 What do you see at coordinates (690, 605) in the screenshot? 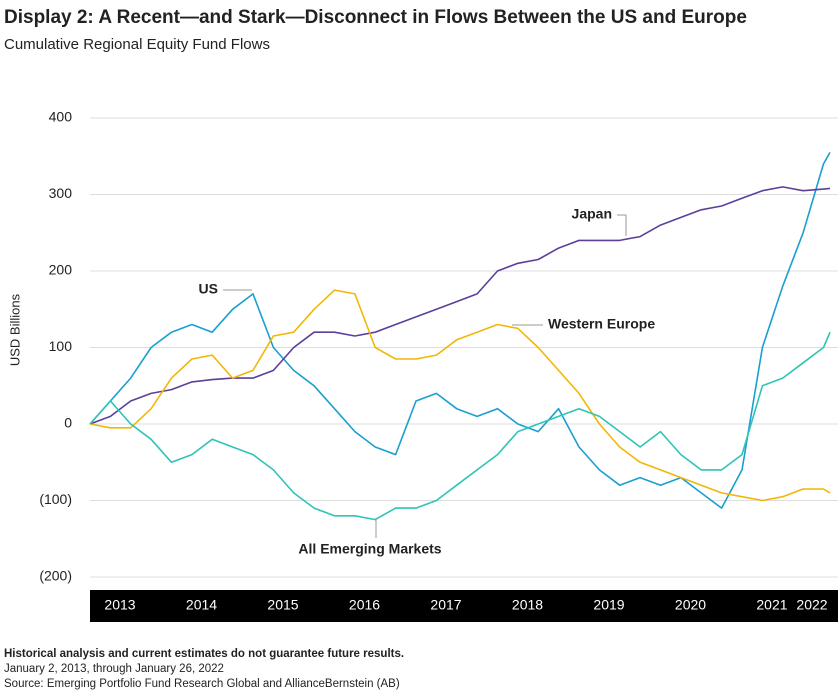
I see `x-tick-label: 2020` at bounding box center [690, 605].